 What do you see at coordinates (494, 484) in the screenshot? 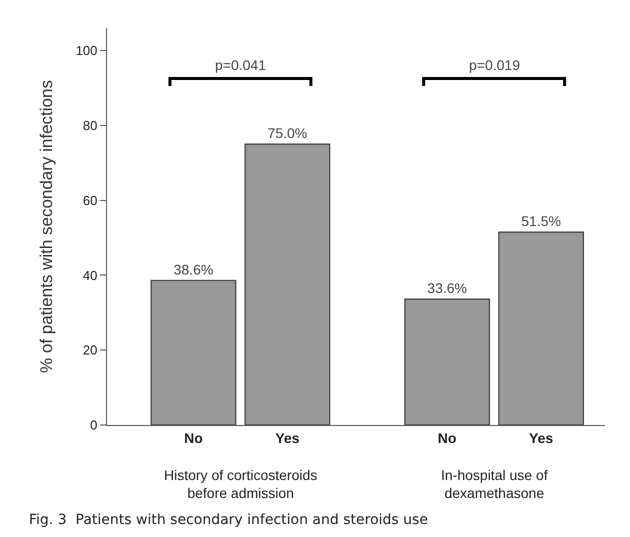
I see `text: In-hospital use of dexamethasone` at bounding box center [494, 484].